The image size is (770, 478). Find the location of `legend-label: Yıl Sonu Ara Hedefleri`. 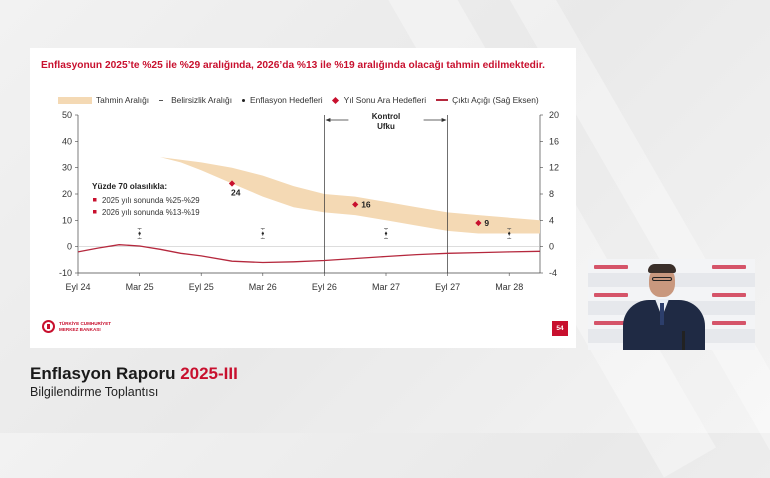

legend-label: Yıl Sonu Ara Hedefleri is located at coordinates (385, 100).